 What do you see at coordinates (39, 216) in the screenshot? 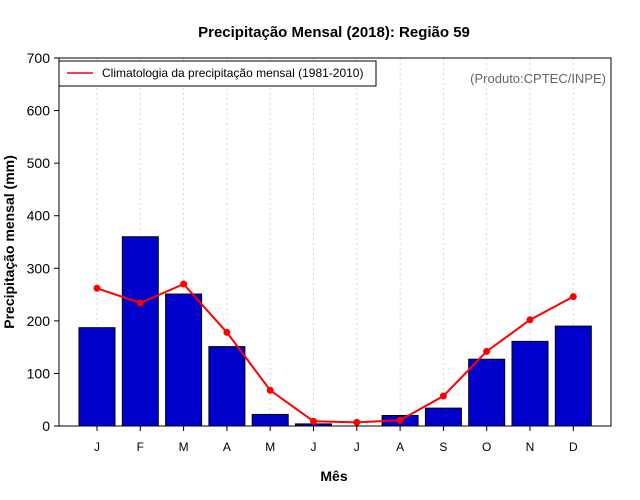
I see `y-tick-label: 400` at bounding box center [39, 216].